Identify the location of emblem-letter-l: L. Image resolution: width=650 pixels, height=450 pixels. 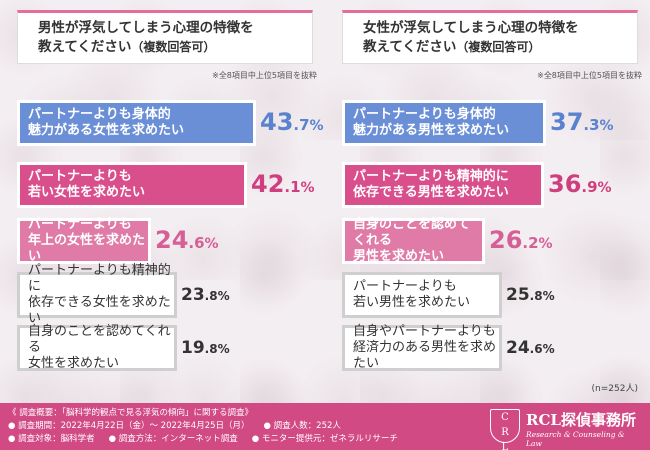
(505, 446).